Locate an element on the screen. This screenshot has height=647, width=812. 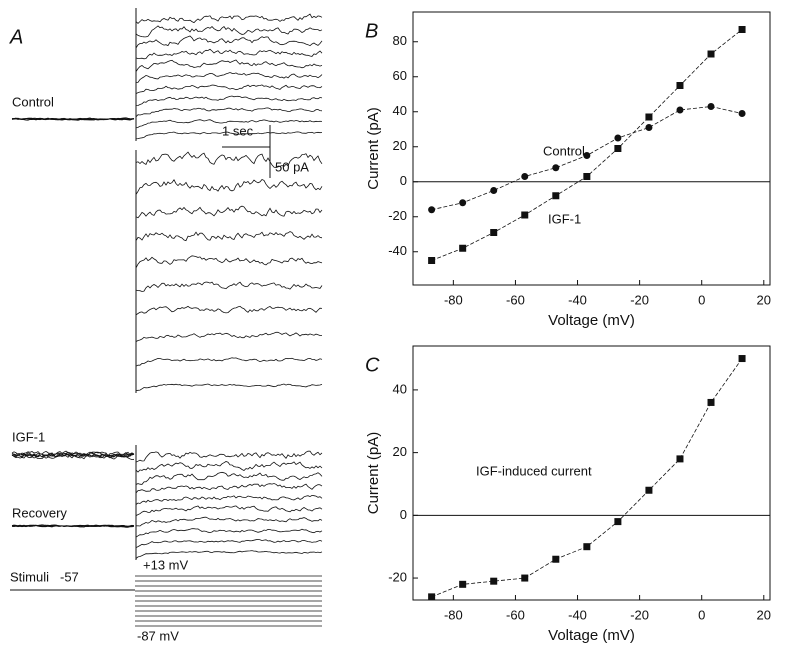
row-label: IGF-1 is located at coordinates (28, 436).